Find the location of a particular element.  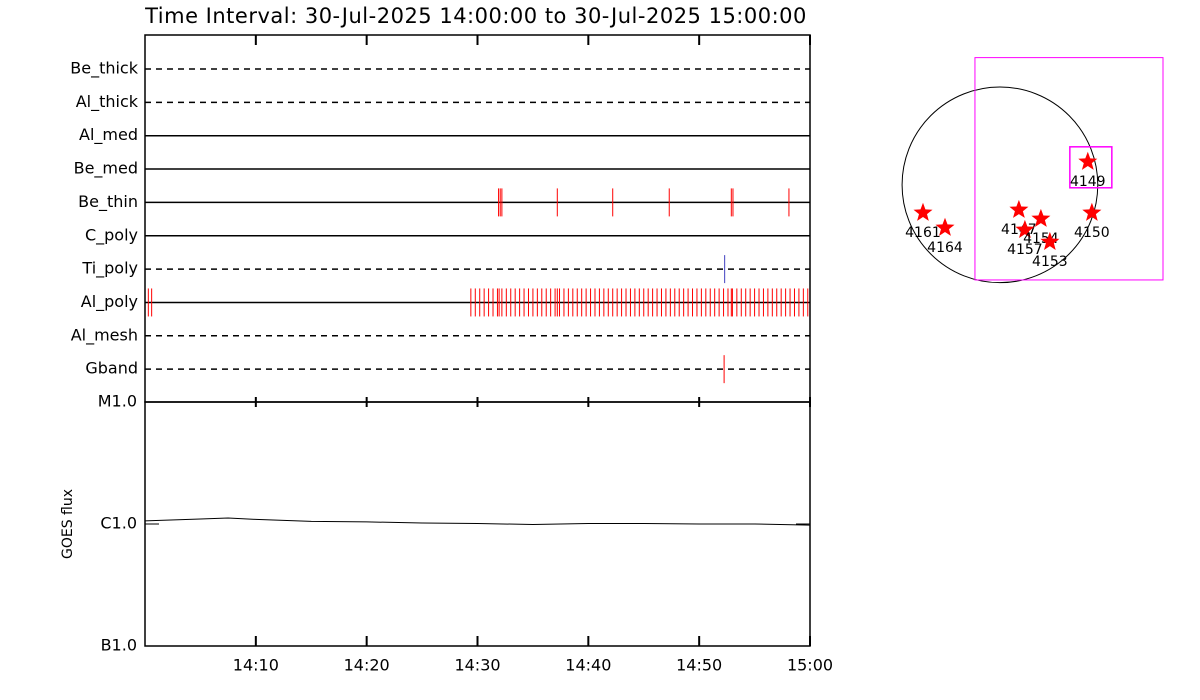

y-axis-label: GOES flux is located at coordinates (68, 524).